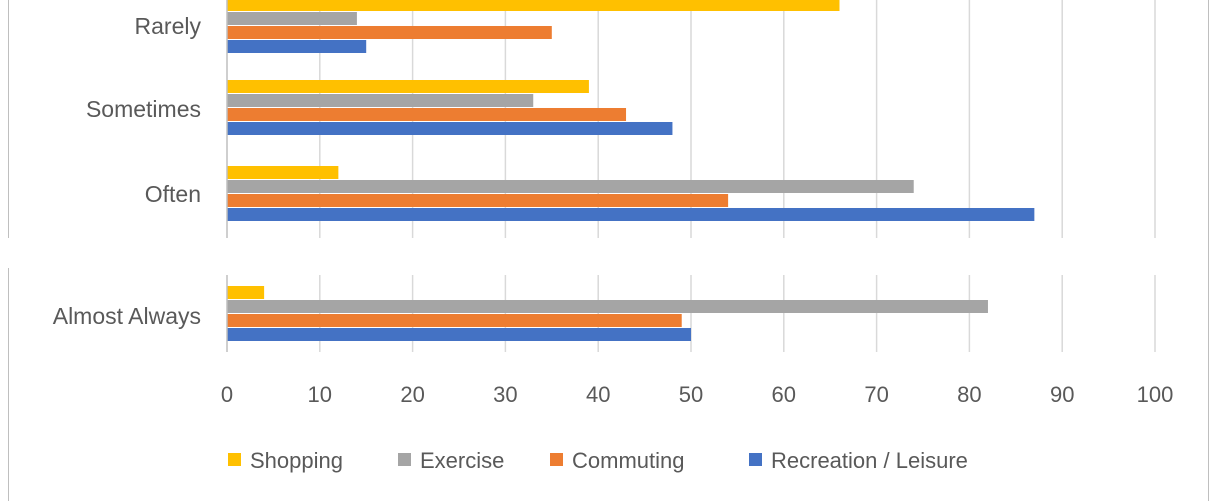  Describe the element at coordinates (459, 334) in the screenshot. I see `bar-recreation-leisure-almost-always` at that location.